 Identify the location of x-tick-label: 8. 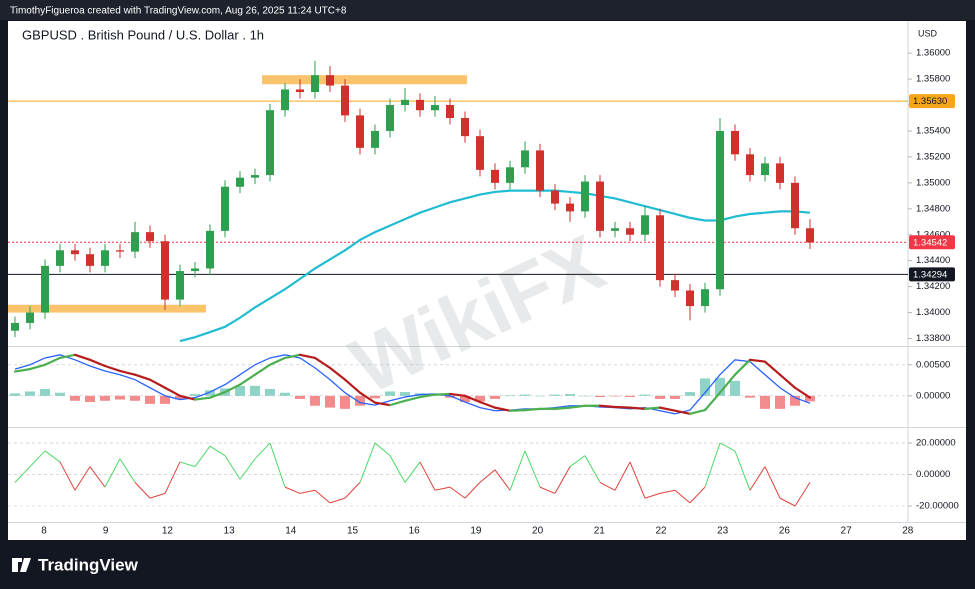
(44, 531).